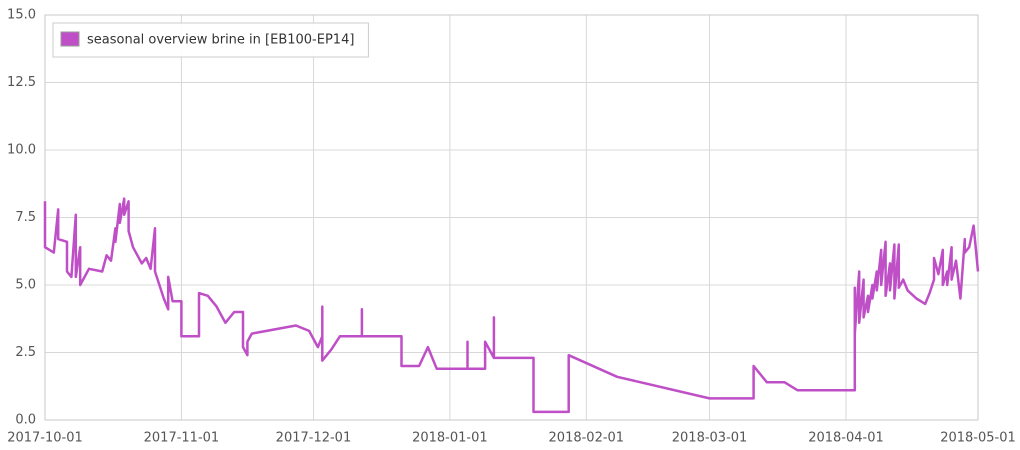  I want to click on x-tick-label: 2018-01-01, so click(450, 438).